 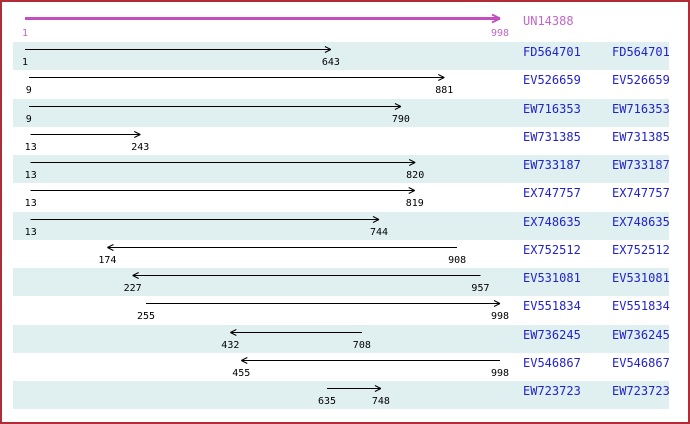 I want to click on accession-link-secondary: EW736245, so click(x=641, y=335).